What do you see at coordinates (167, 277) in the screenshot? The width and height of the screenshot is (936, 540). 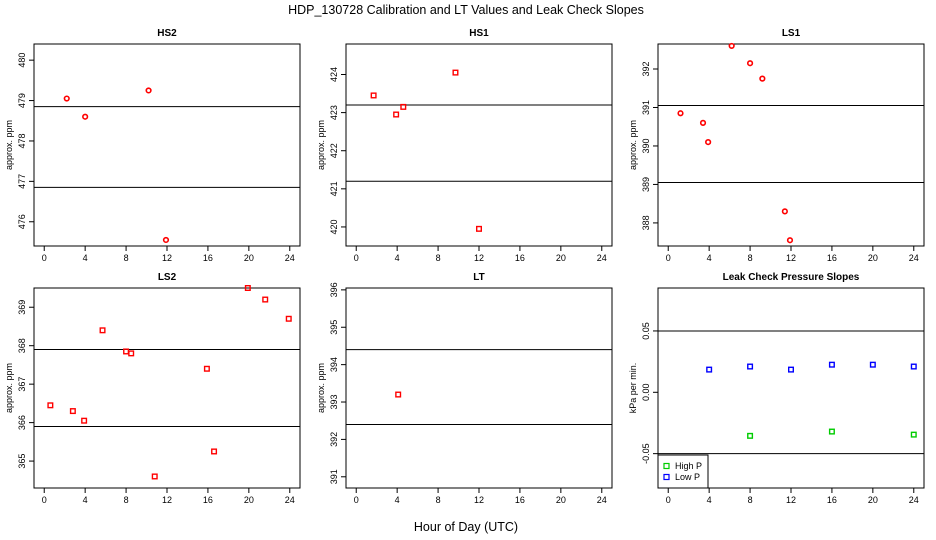 I see `panel-title: LS2` at bounding box center [167, 277].